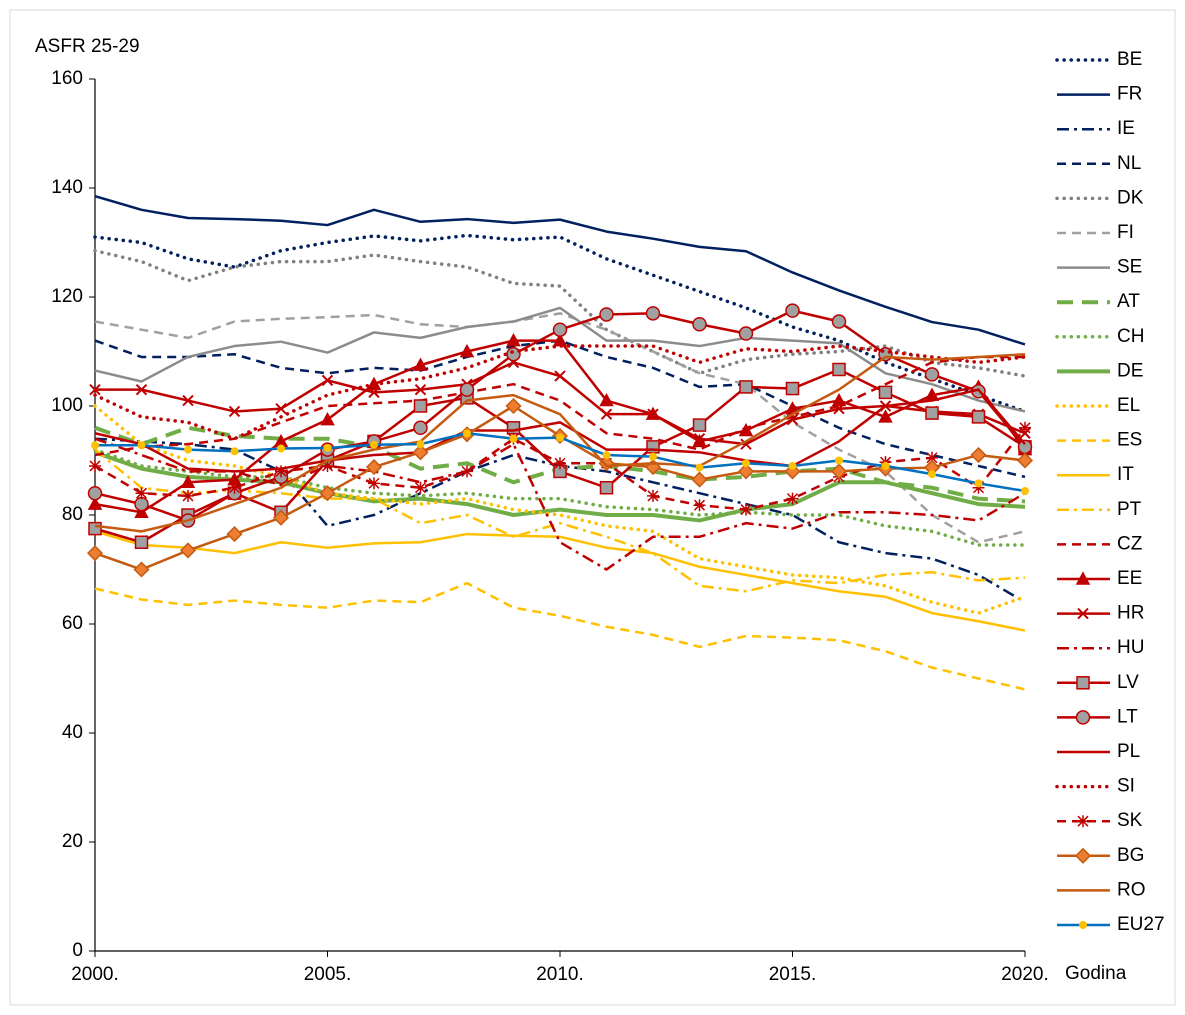 The width and height of the screenshot is (1185, 1015). I want to click on x-tick-label: 2005., so click(328, 974).